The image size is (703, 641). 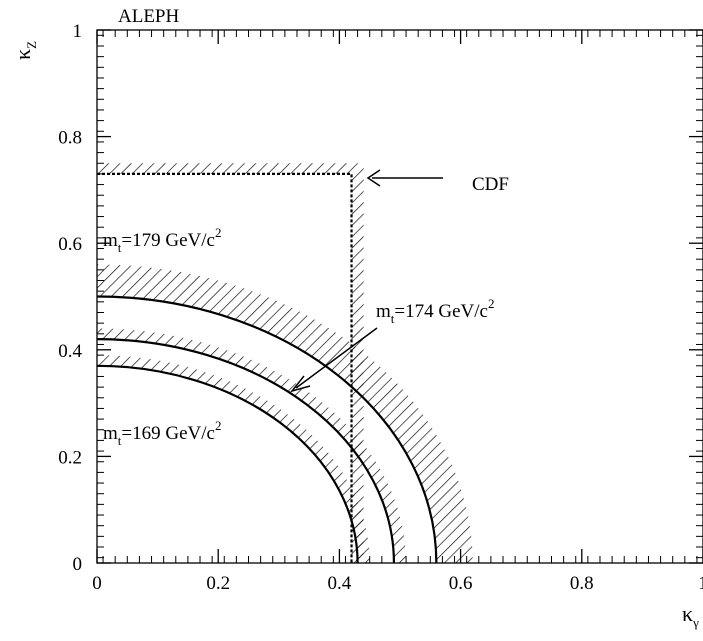 I want to click on y-tick-label: 0.8, so click(x=70, y=138).